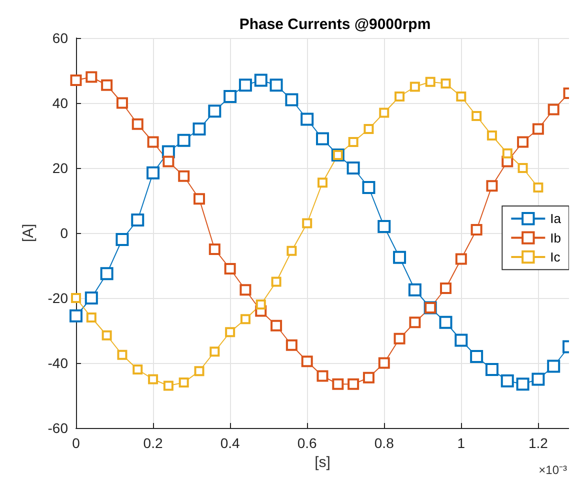 This screenshot has height=486, width=577. Describe the element at coordinates (60, 168) in the screenshot. I see `y-tick-label: 20` at that location.